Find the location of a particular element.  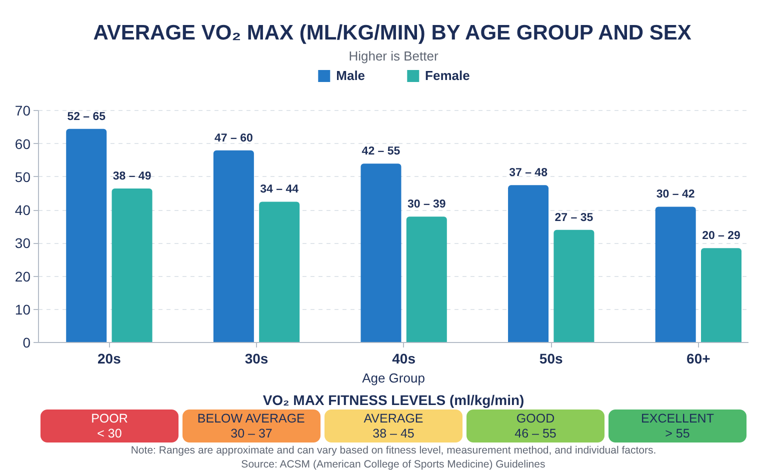

annotation: 20 – 29 is located at coordinates (721, 236).